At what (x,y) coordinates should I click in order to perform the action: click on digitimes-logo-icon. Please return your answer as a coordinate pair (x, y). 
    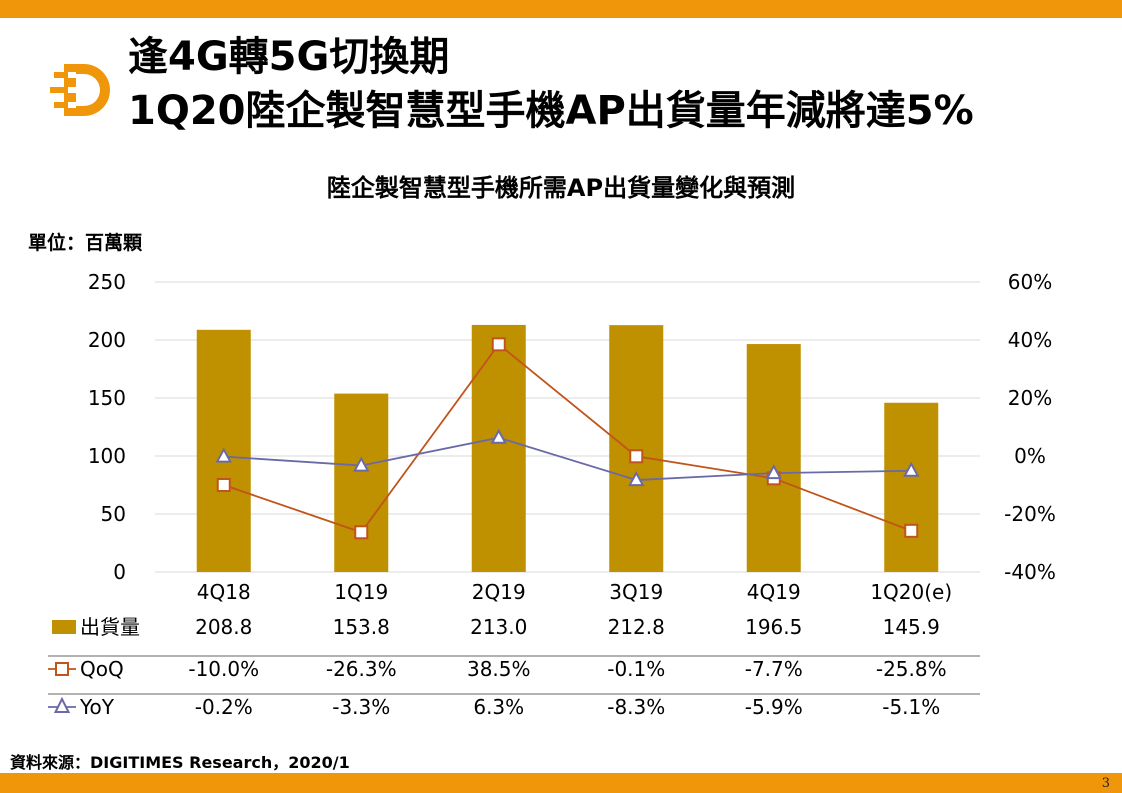
    Looking at the image, I should click on (80, 90).